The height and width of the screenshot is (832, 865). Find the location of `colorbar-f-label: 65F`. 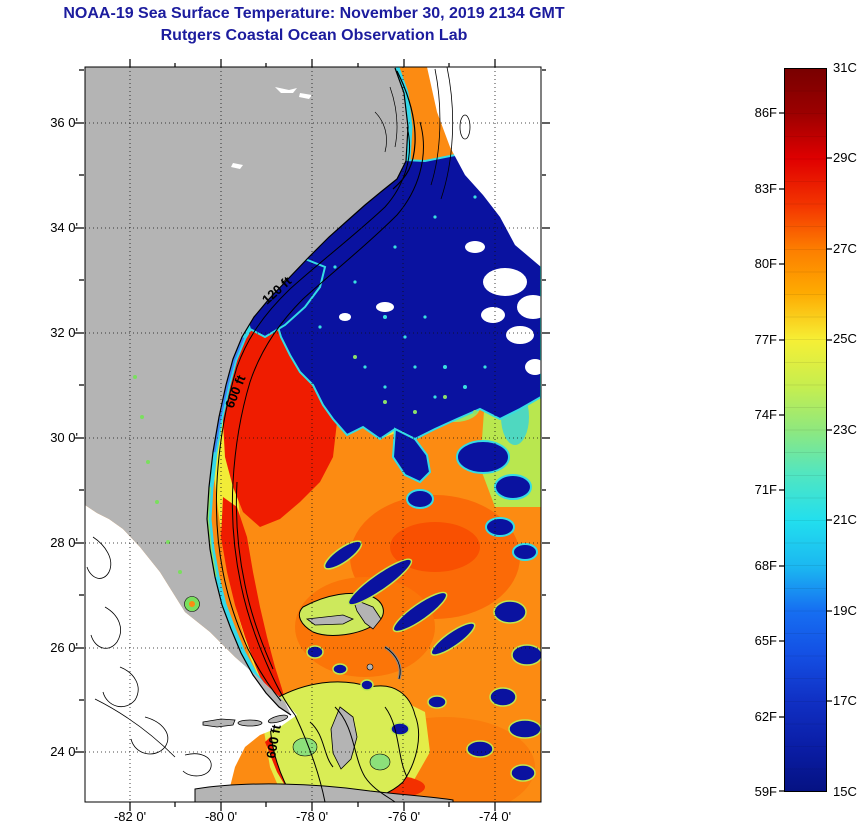

colorbar-f-label: 65F is located at coordinates (765, 640).